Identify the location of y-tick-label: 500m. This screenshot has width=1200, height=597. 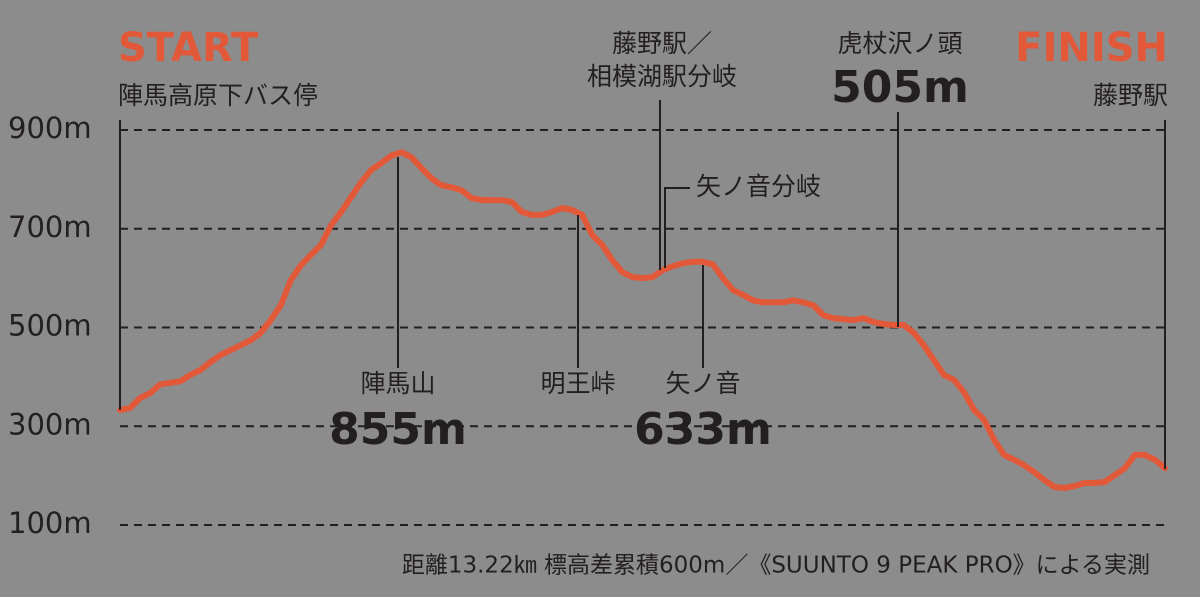
(50, 326).